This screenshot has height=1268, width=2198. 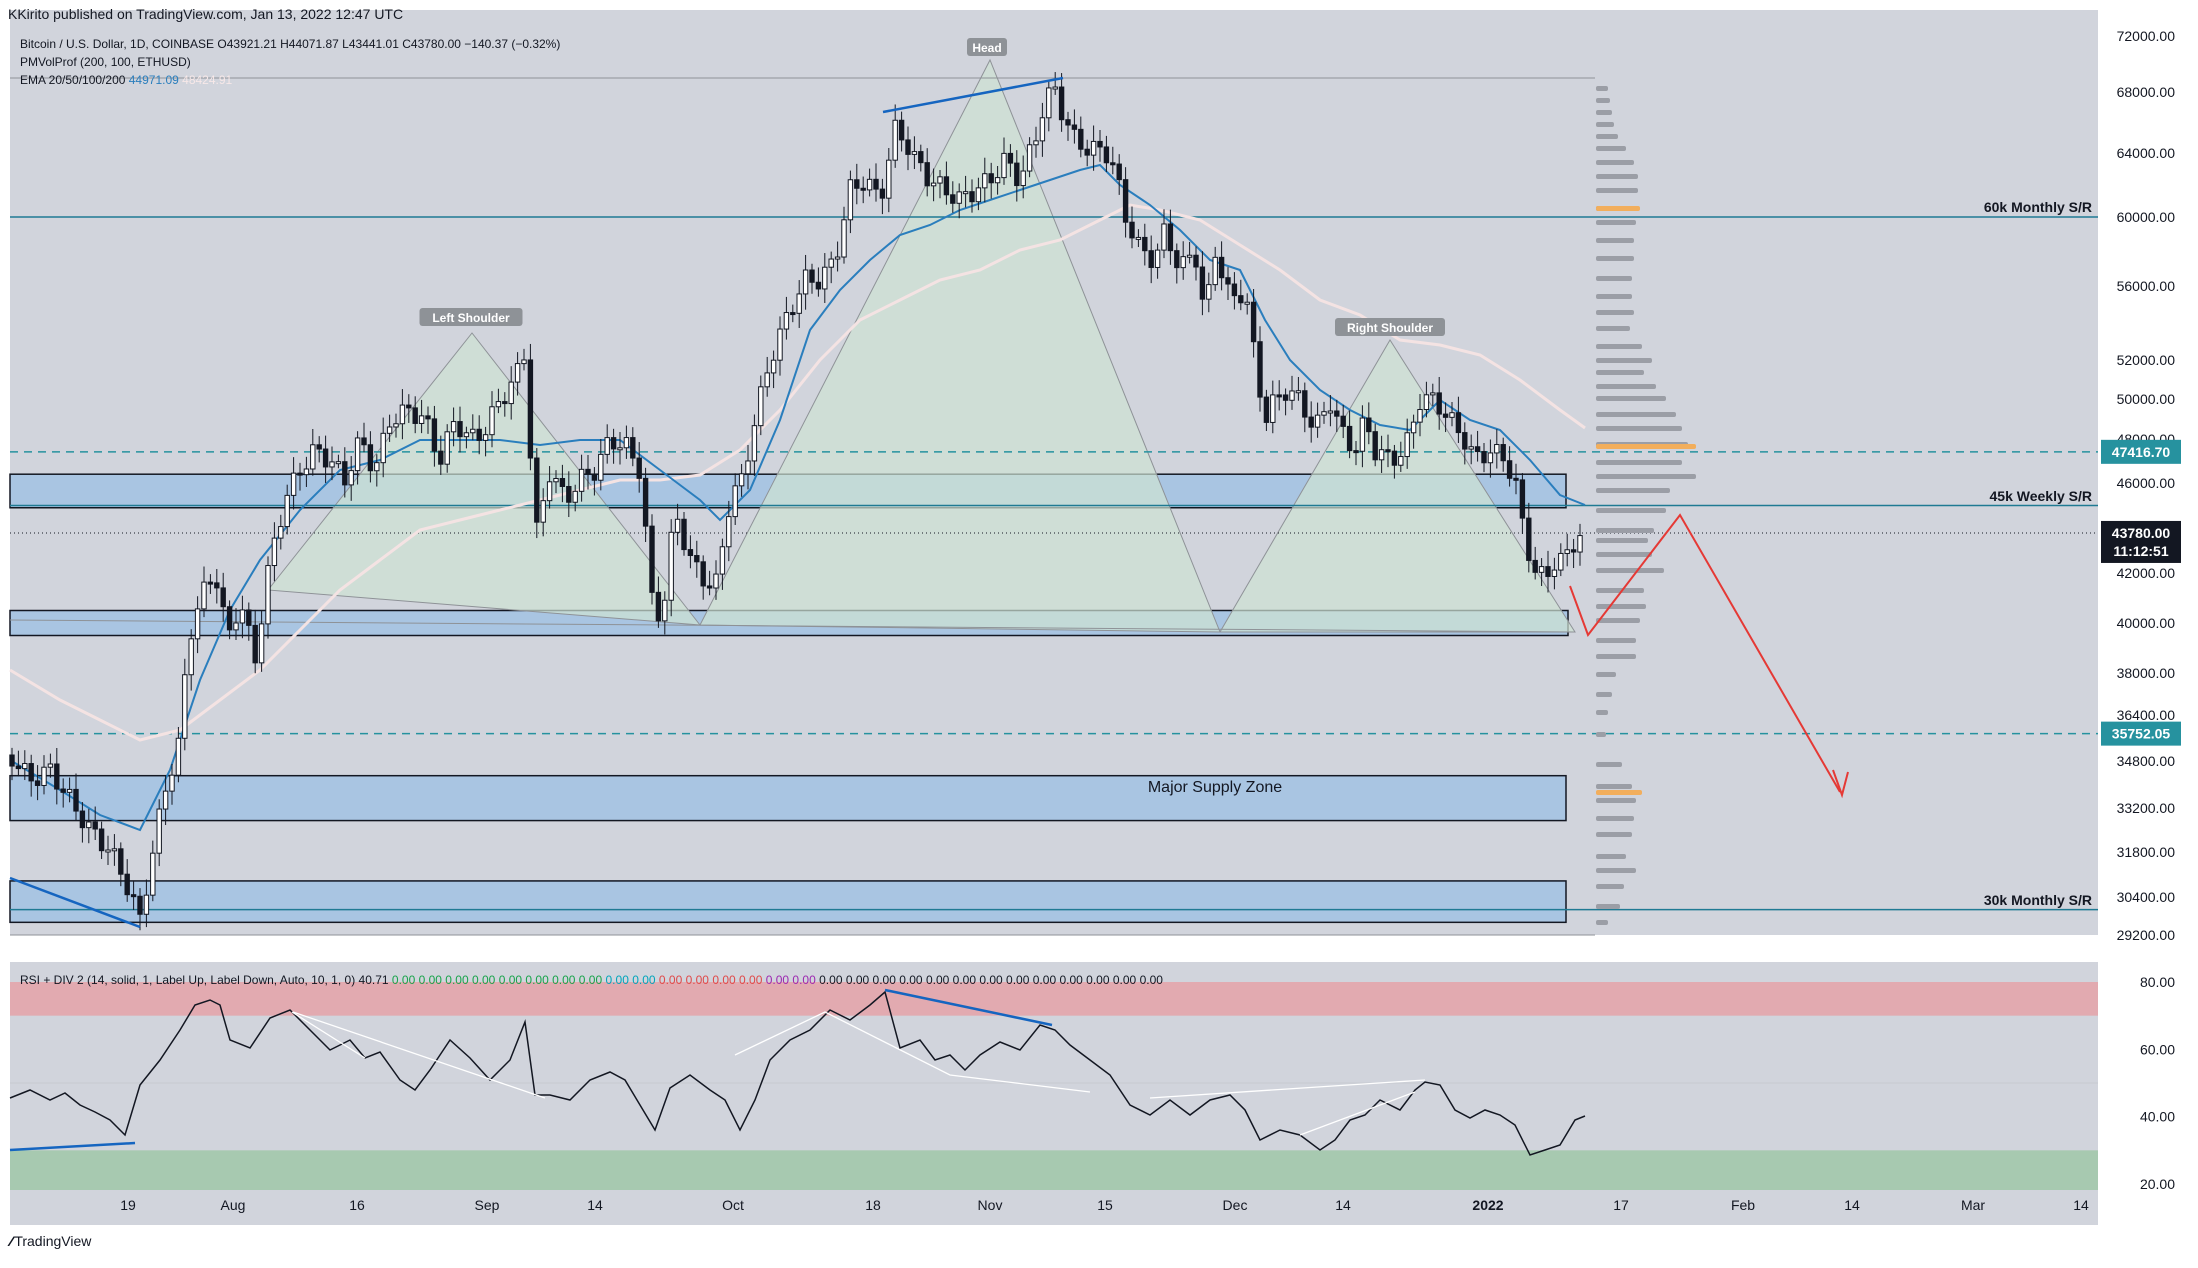 What do you see at coordinates (471, 317) in the screenshot?
I see `left-shoulder-label-bg` at bounding box center [471, 317].